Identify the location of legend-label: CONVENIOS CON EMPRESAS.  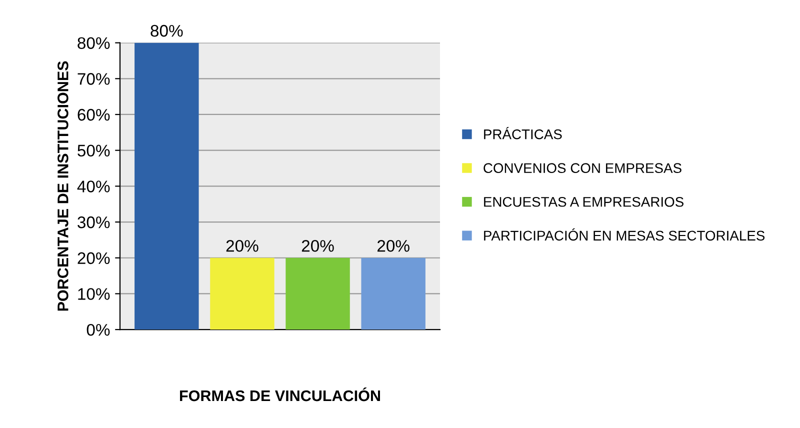
(583, 168).